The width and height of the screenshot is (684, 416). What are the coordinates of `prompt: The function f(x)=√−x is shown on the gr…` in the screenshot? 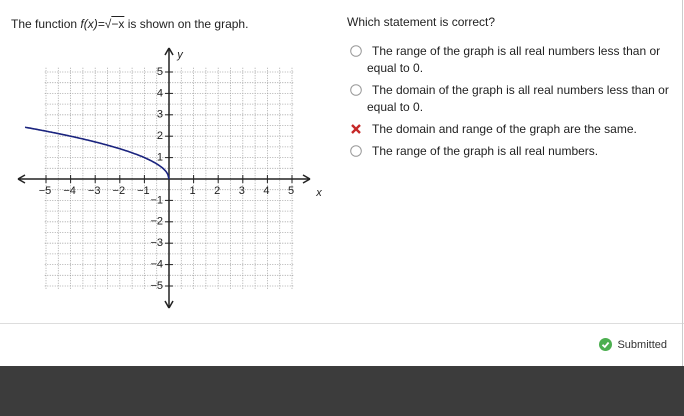 It's located at (129, 24).